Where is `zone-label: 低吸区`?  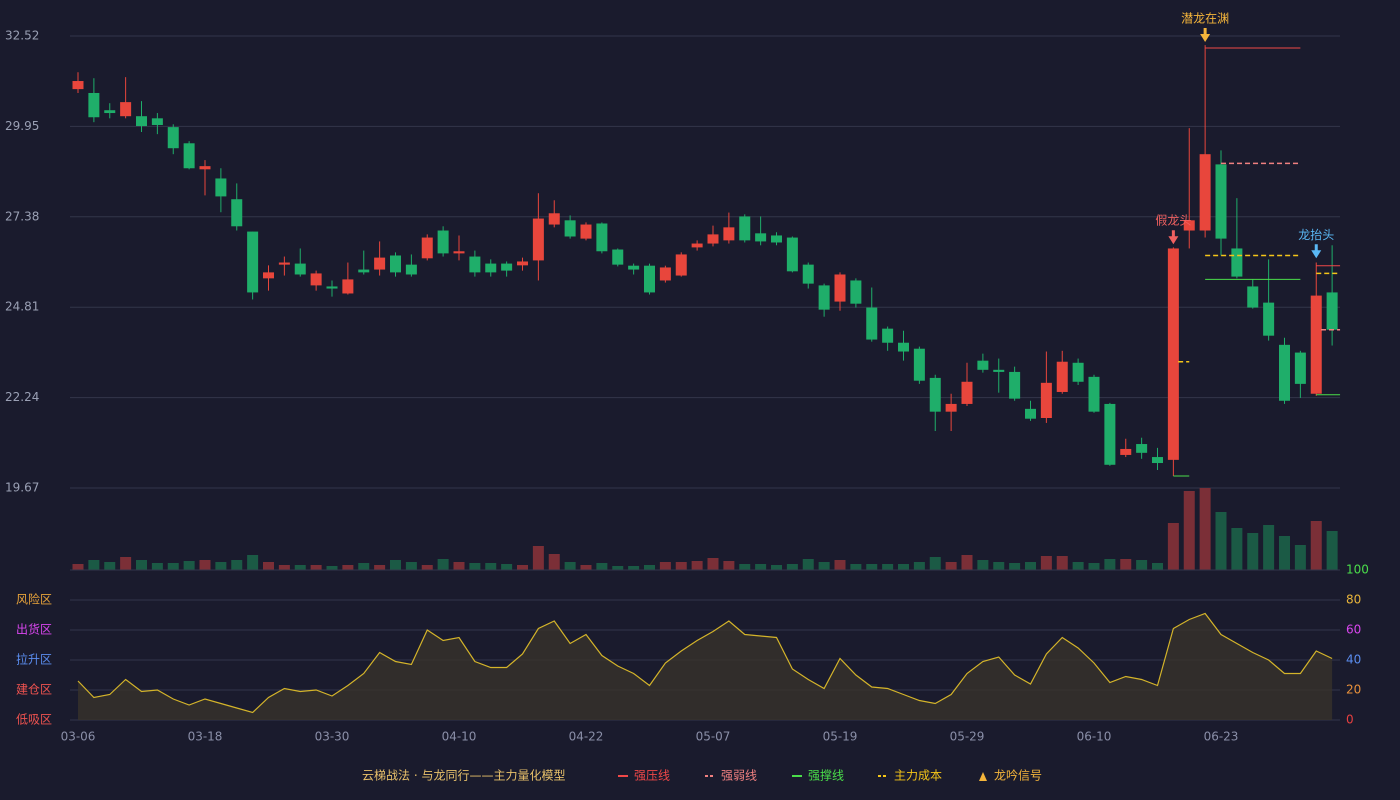
zone-label: 低吸区 is located at coordinates (34, 720).